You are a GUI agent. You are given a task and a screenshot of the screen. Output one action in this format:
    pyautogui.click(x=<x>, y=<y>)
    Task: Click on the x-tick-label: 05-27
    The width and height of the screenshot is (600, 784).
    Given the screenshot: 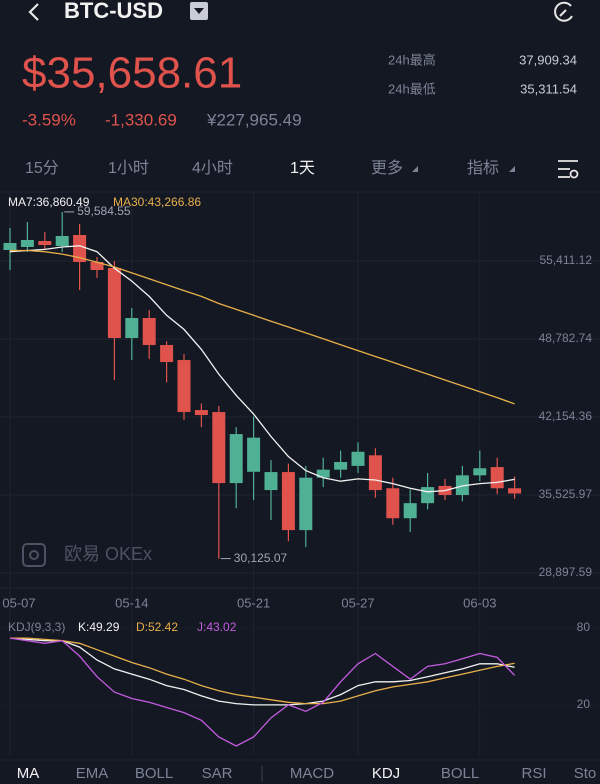 What is the action you would take?
    pyautogui.click(x=357, y=602)
    